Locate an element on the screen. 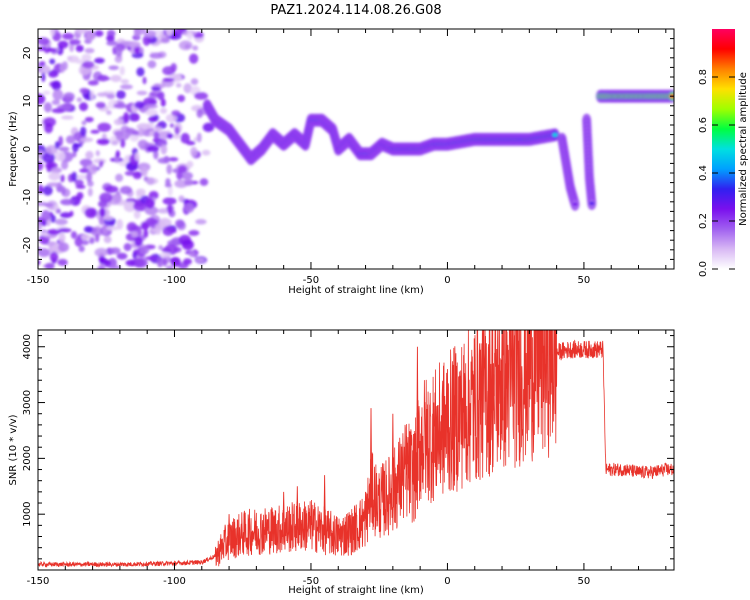  colorbar-tick-label: 0.0 is located at coordinates (703, 269).